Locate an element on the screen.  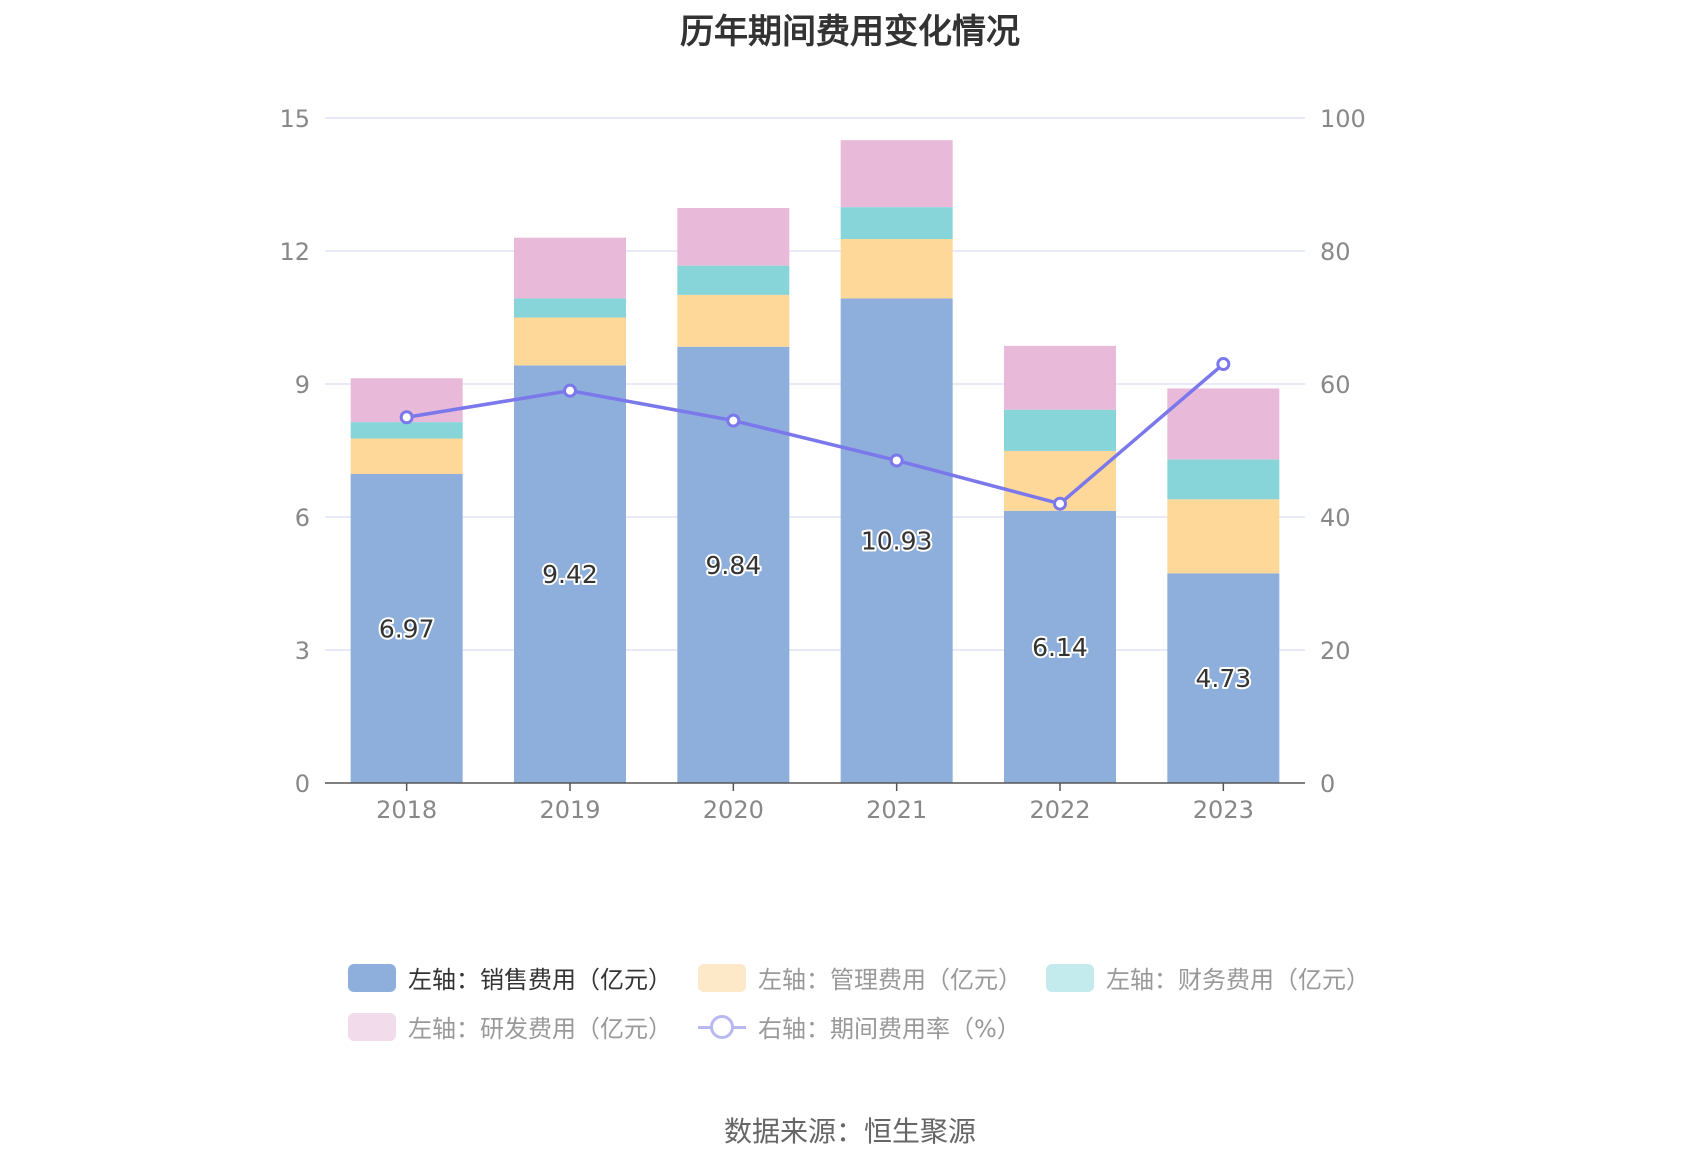
x-axis-tick-label: 2018 is located at coordinates (406, 810).